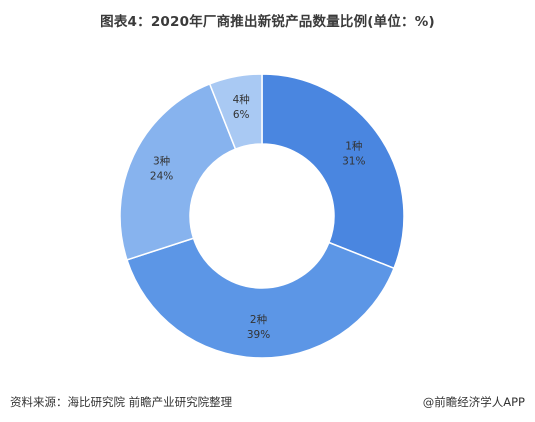 The image size is (535, 422). I want to click on chart-title: 图表4：2020年厂商推出新锐产品数量比例(单位：%), so click(267, 22).